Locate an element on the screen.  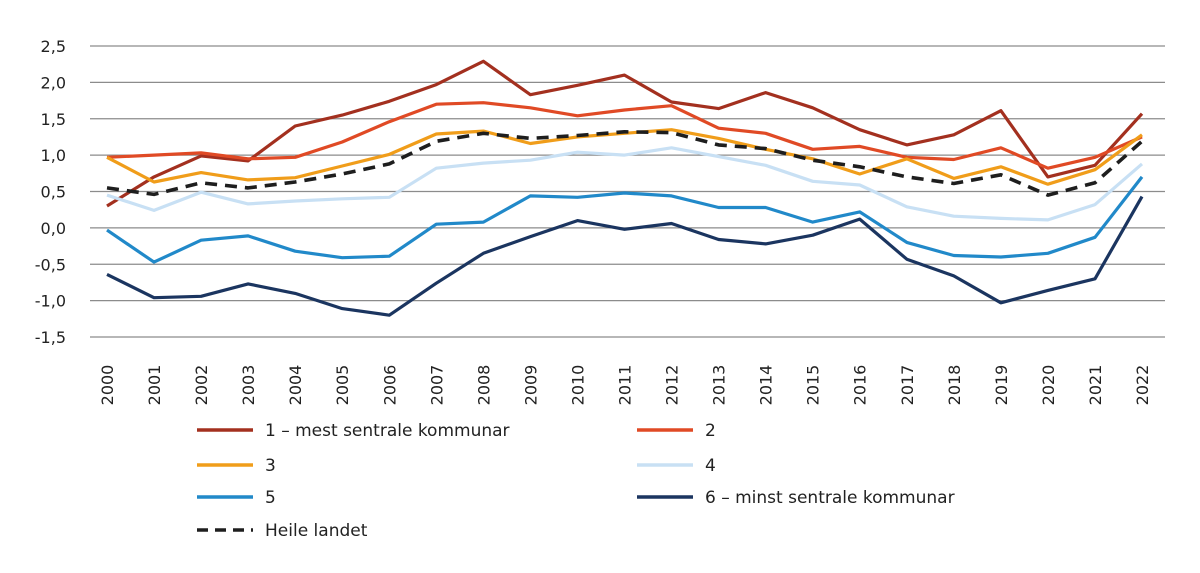
legend-label: 1 – mest sentrale kommunar is located at coordinates (387, 431).